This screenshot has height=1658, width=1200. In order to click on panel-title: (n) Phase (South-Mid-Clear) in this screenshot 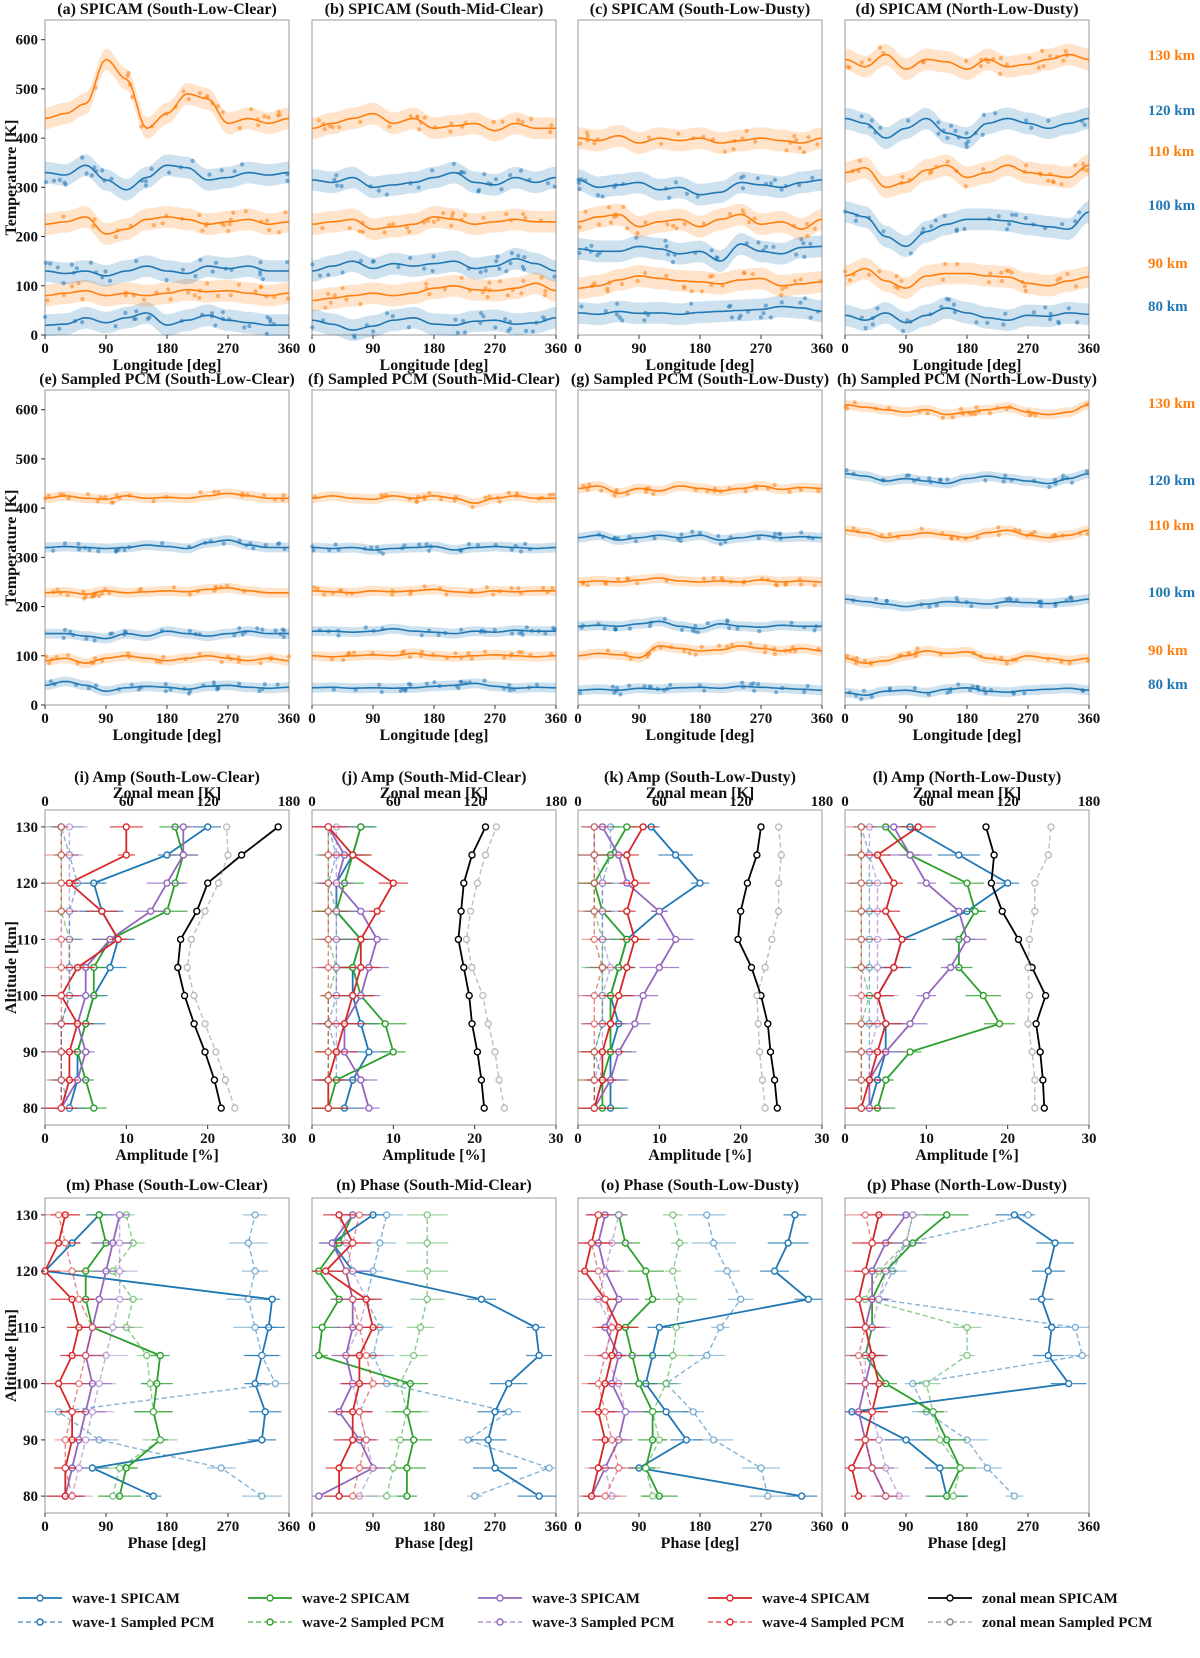, I will do `click(434, 1185)`.